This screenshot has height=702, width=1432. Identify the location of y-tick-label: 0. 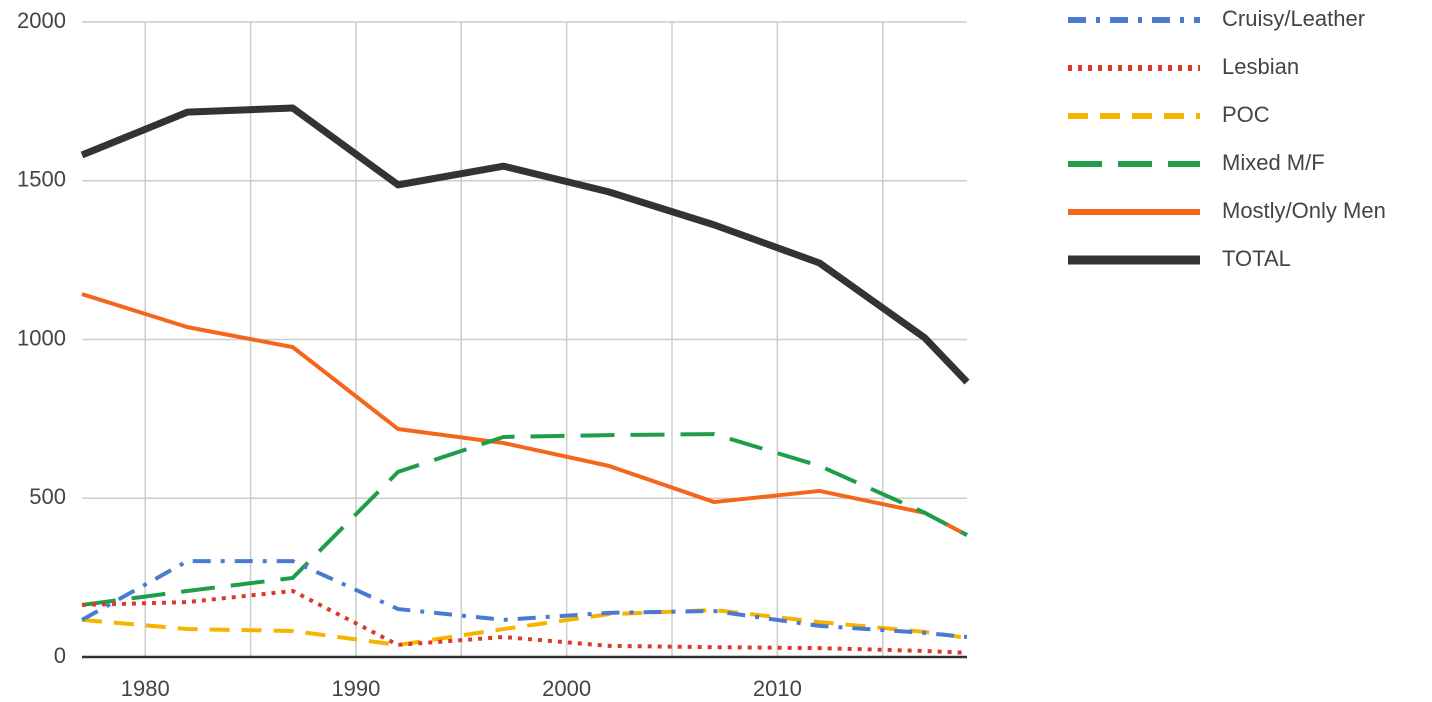
(60, 655).